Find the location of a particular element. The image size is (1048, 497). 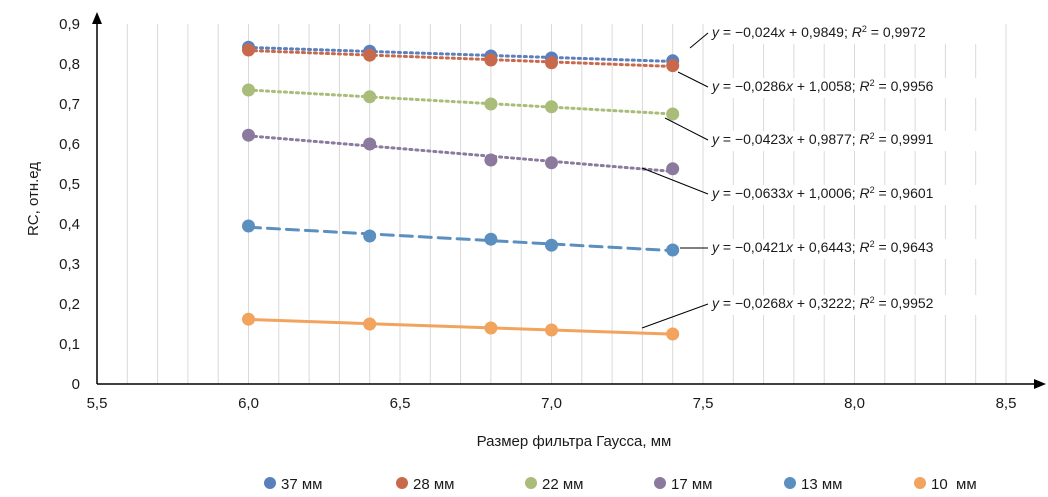

y-tick-label: 0,7 is located at coordinates (69, 104).